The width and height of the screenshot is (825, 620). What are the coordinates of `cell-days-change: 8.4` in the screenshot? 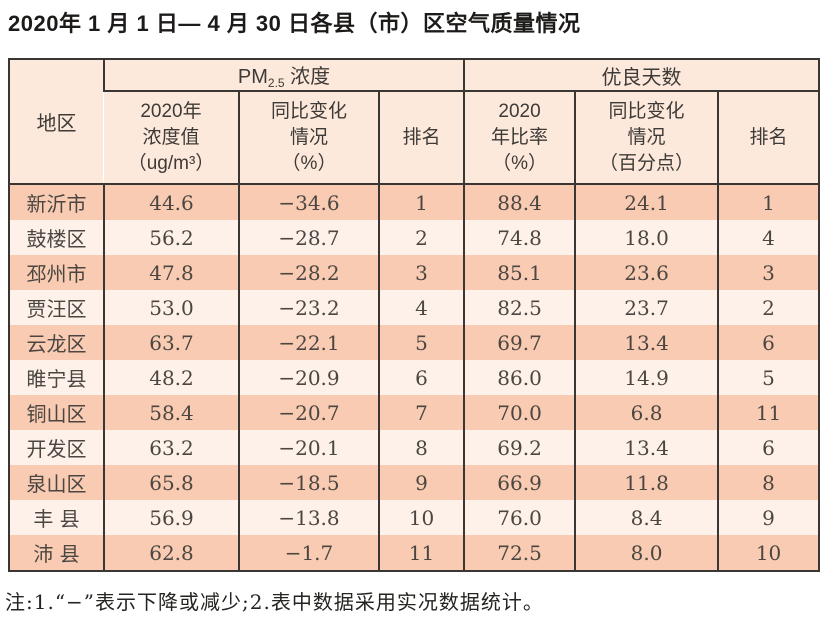 It's located at (646, 517).